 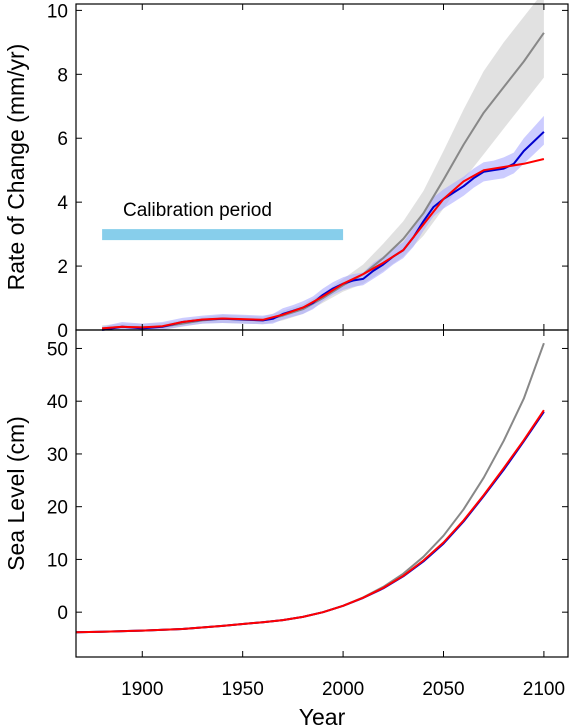 I want to click on x-tick-label: 1900, so click(x=142, y=689).